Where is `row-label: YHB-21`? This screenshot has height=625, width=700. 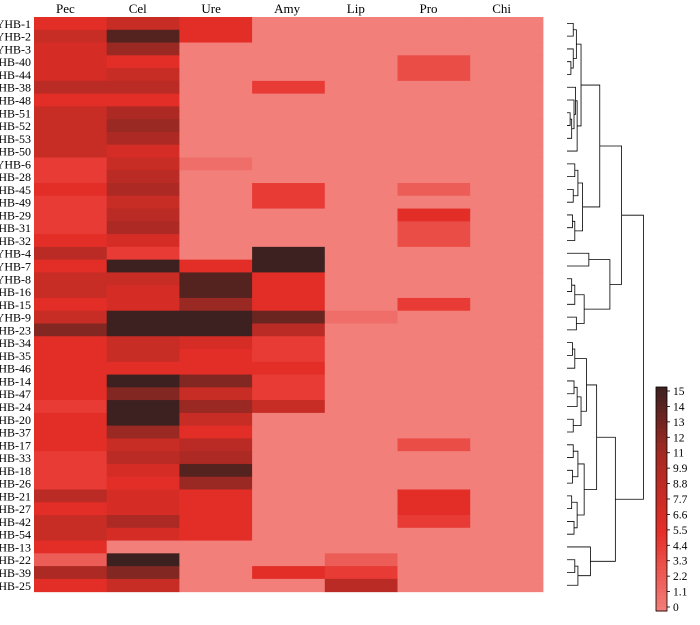
row-label: YHB-21 is located at coordinates (15, 496).